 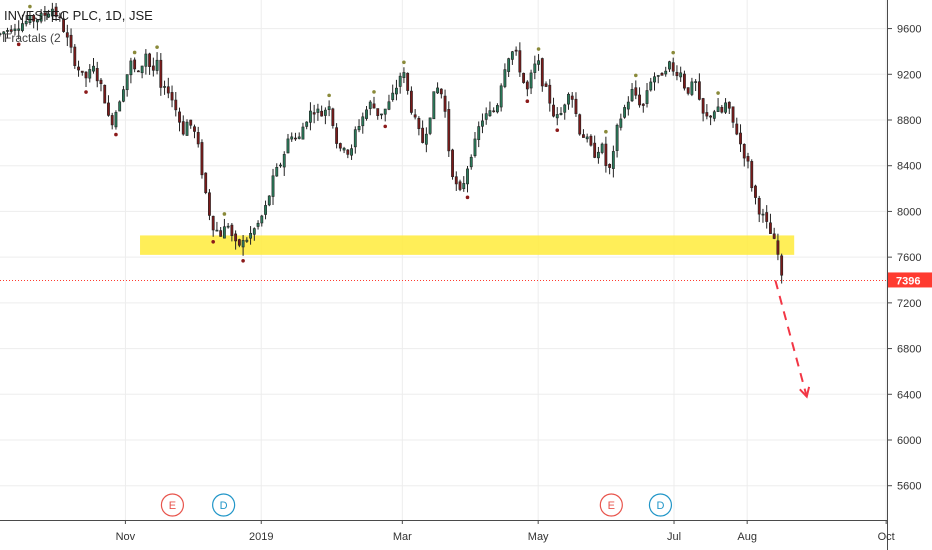 I want to click on price-tick-label: 9600, so click(x=909, y=30).